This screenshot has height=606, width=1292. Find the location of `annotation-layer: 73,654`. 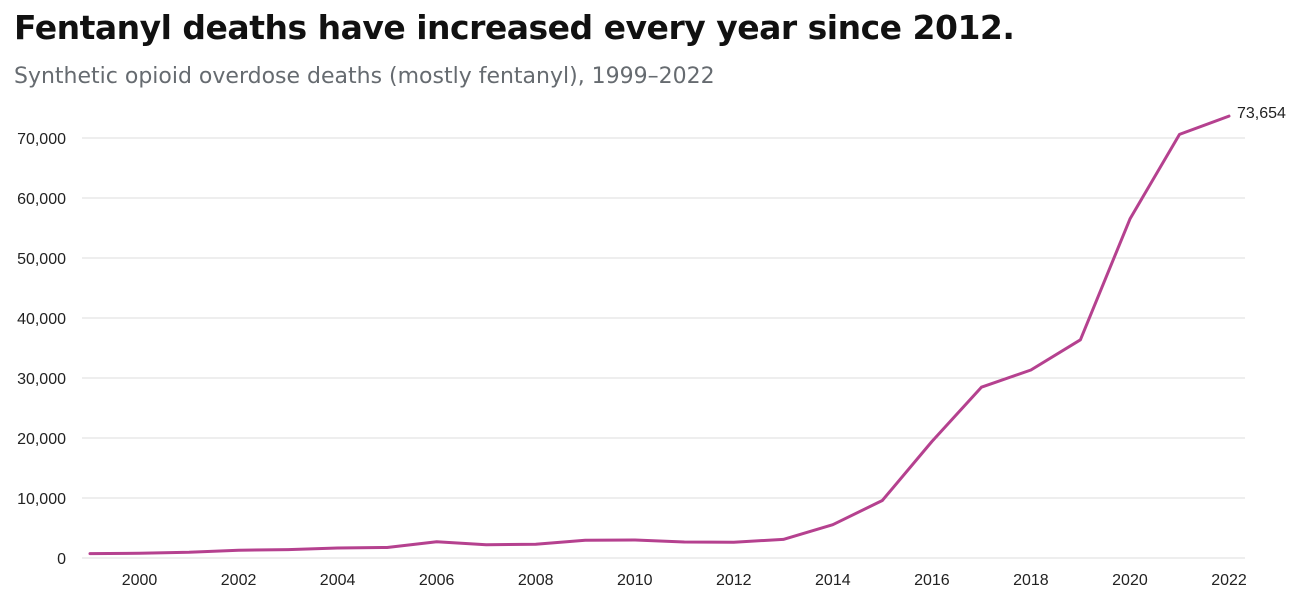

annotation-layer: 73,654 is located at coordinates (1261, 113).